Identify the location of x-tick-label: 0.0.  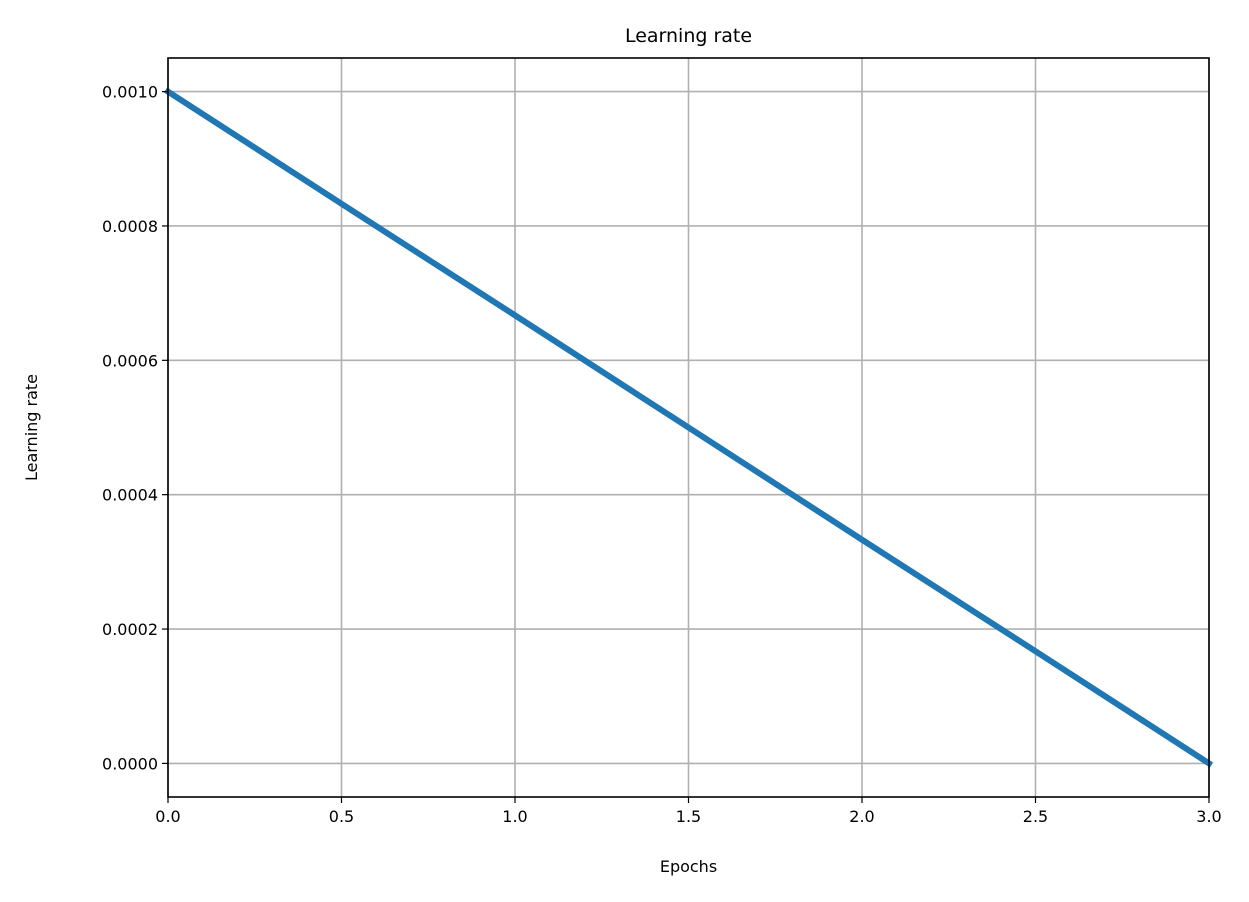
(167, 816).